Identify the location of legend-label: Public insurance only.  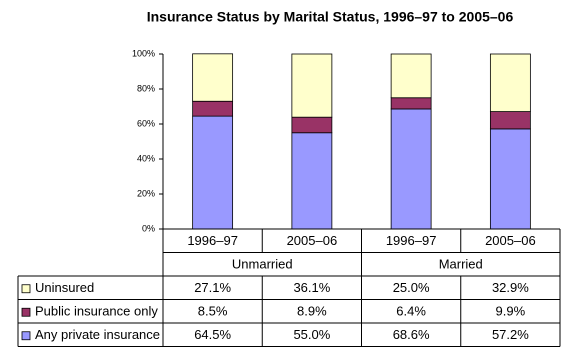
(96, 311).